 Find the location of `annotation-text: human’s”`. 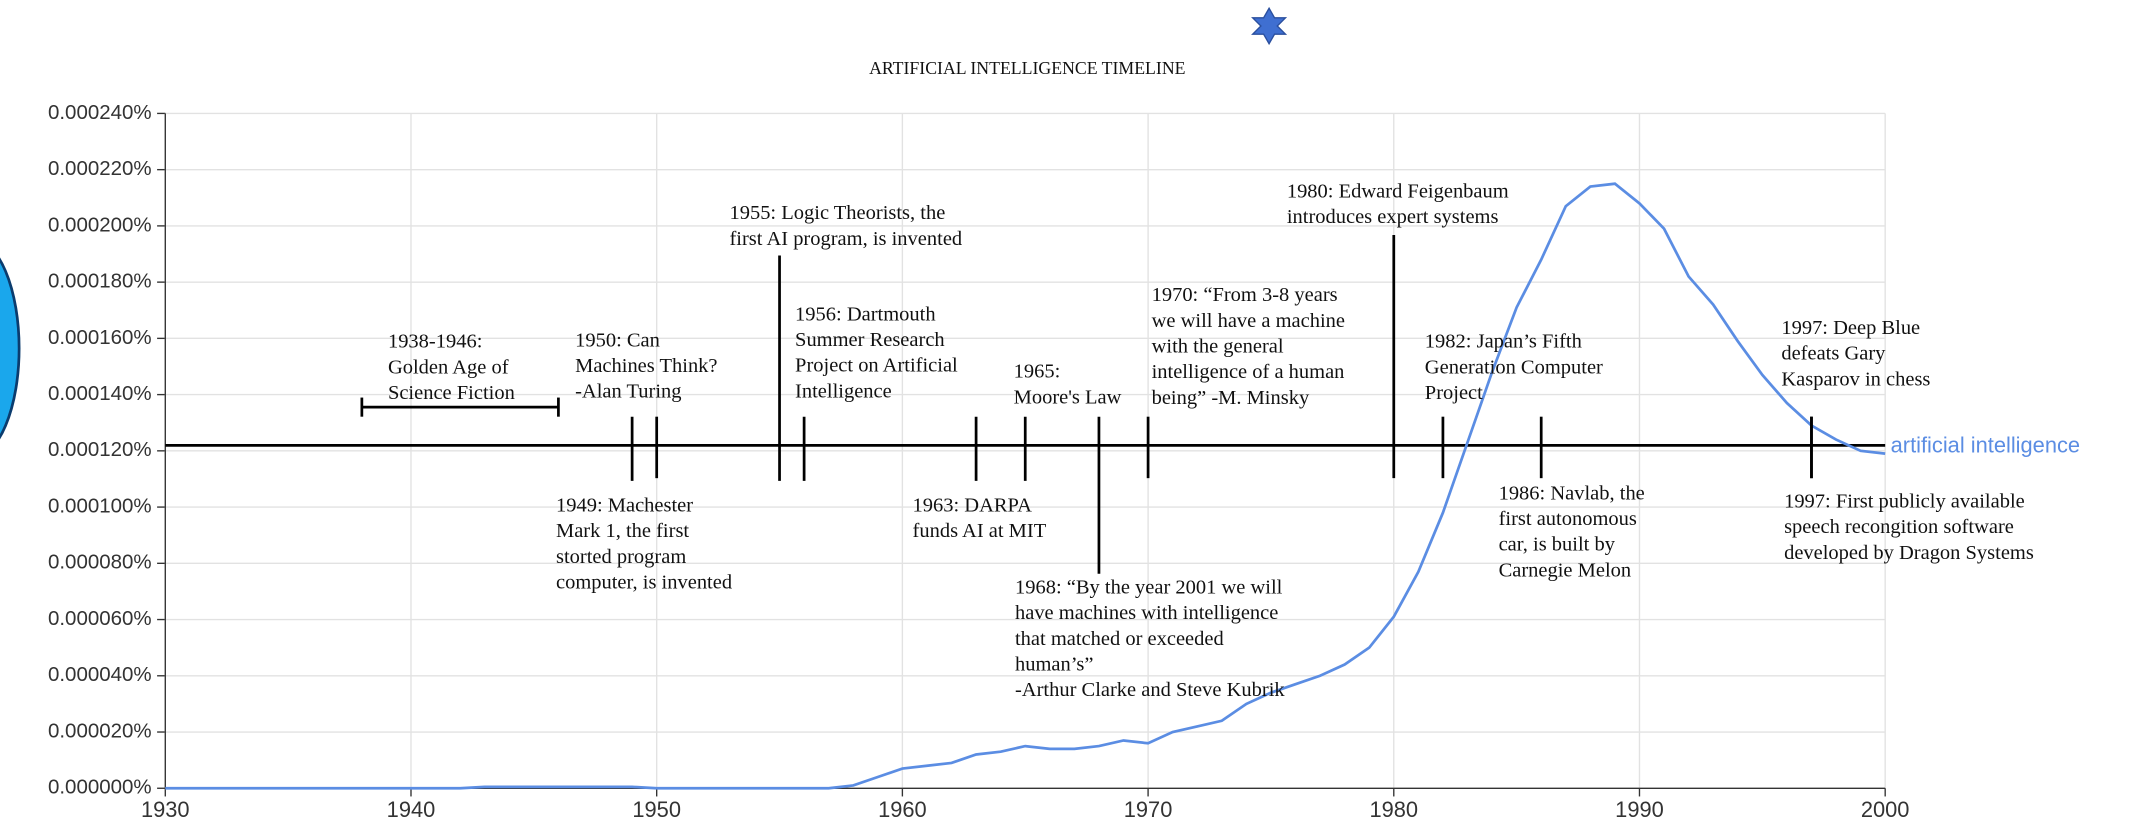

annotation-text: human’s” is located at coordinates (1054, 665).